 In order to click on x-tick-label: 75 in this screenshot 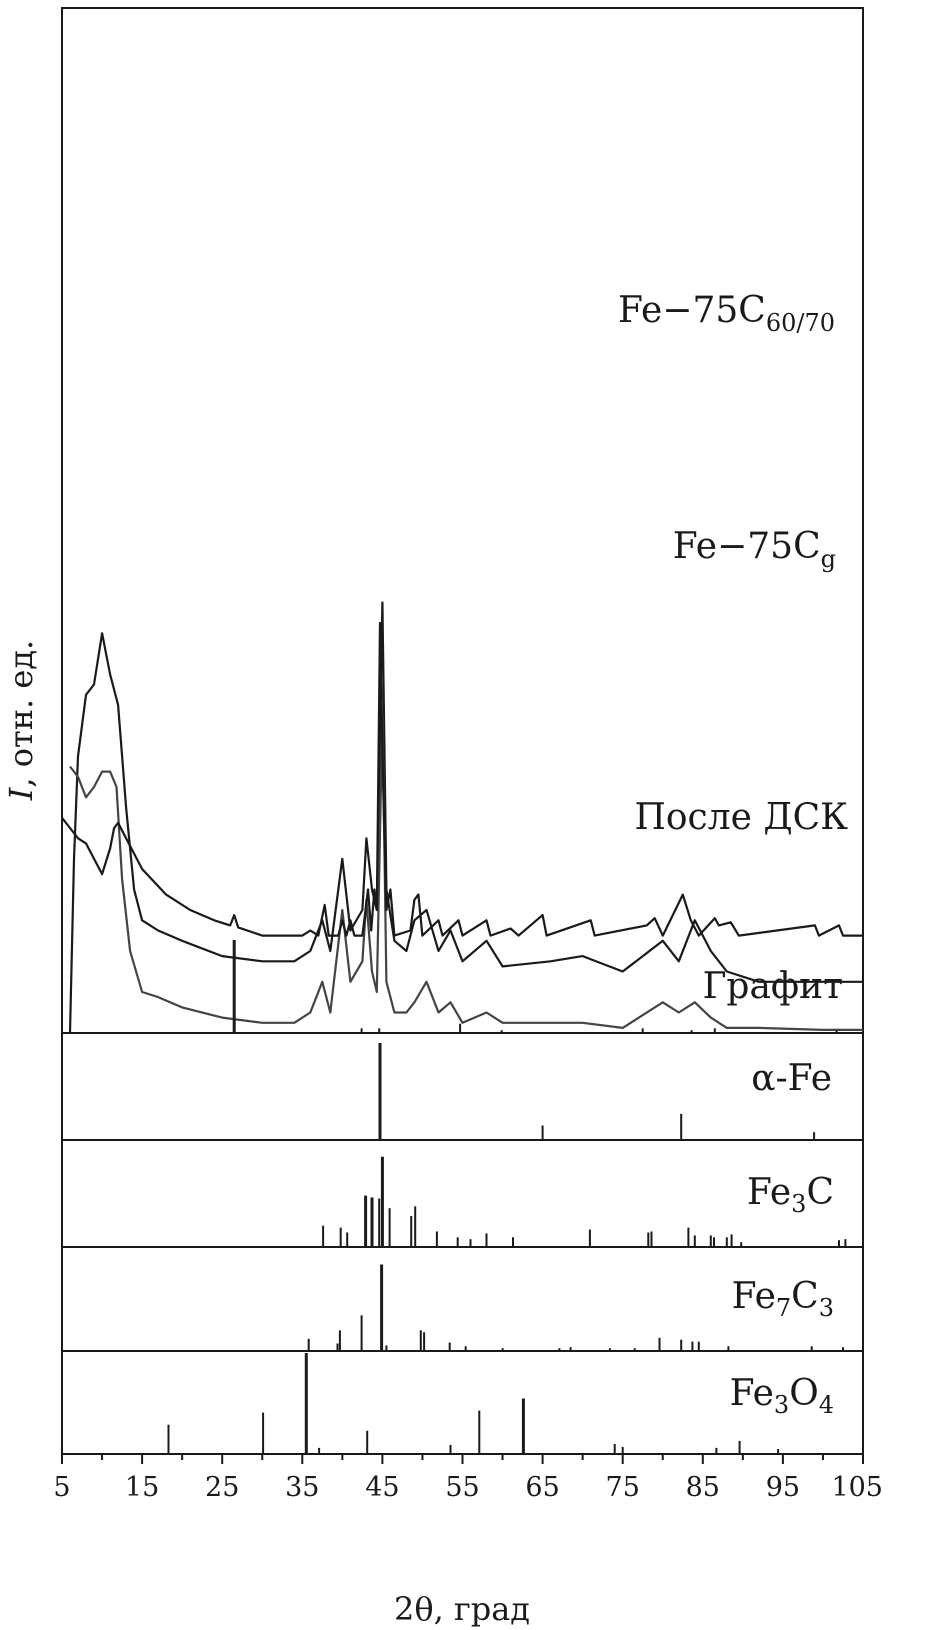, I will do `click(623, 1487)`.